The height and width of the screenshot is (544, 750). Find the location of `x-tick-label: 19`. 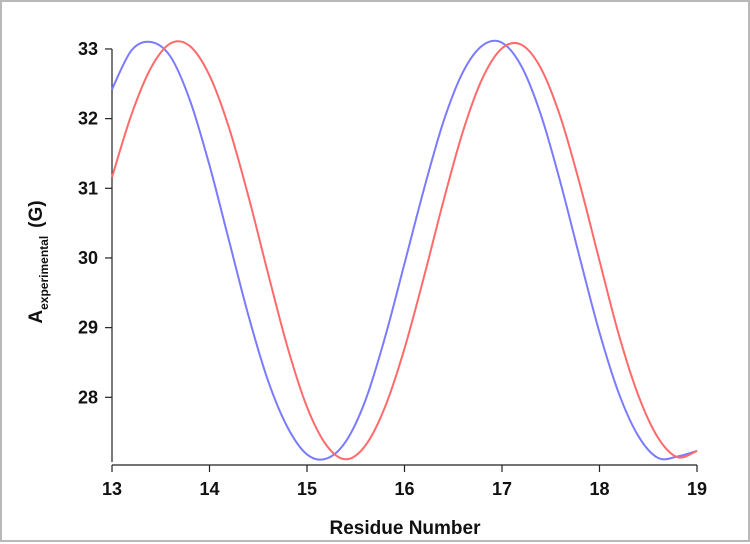

x-tick-label: 19 is located at coordinates (697, 489).